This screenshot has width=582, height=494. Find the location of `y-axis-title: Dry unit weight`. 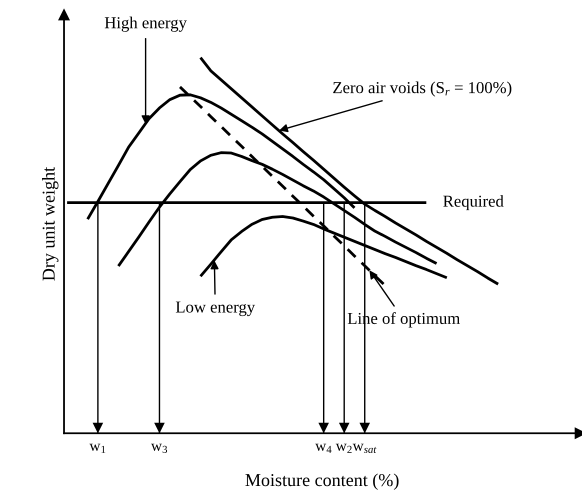

y-axis-title: Dry unit weight is located at coordinates (50, 223).